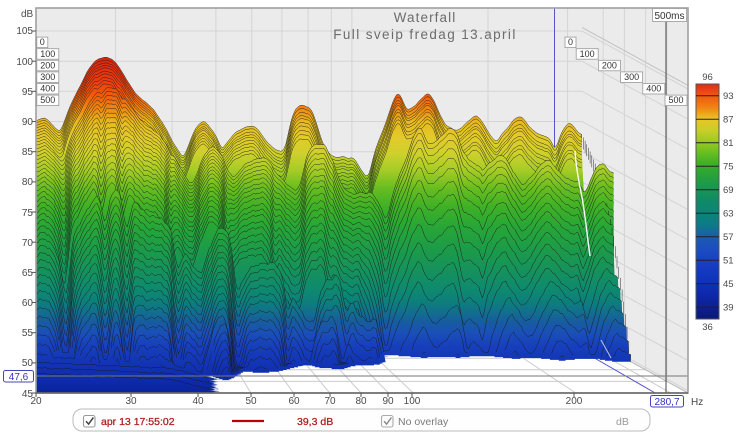 This screenshot has height=439, width=750. Describe the element at coordinates (697, 402) in the screenshot. I see `svg-text: Hz` at that location.